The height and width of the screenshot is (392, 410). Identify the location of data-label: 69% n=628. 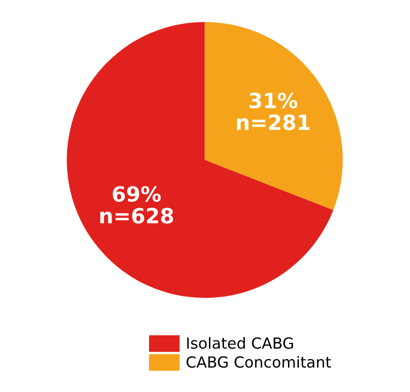
(137, 205).